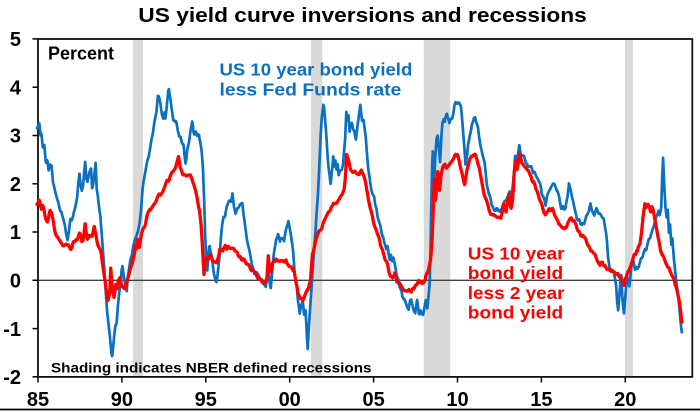 The width and height of the screenshot is (700, 413). Describe the element at coordinates (12, 330) in the screenshot. I see `svg-text: -1` at that location.